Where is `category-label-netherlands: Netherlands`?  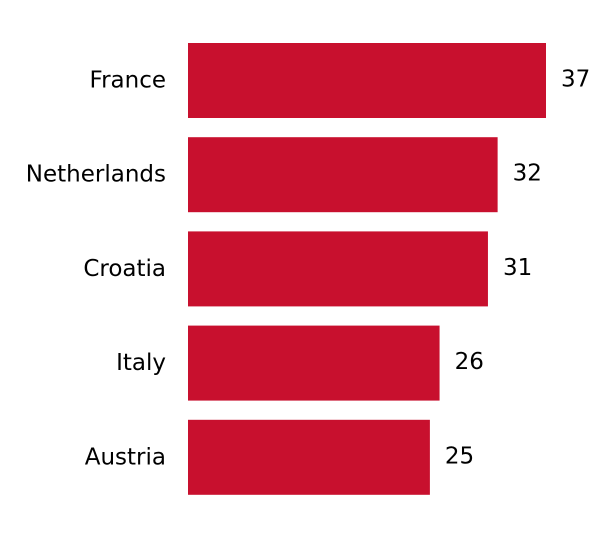
category-label-netherlands: Netherlands is located at coordinates (96, 175).